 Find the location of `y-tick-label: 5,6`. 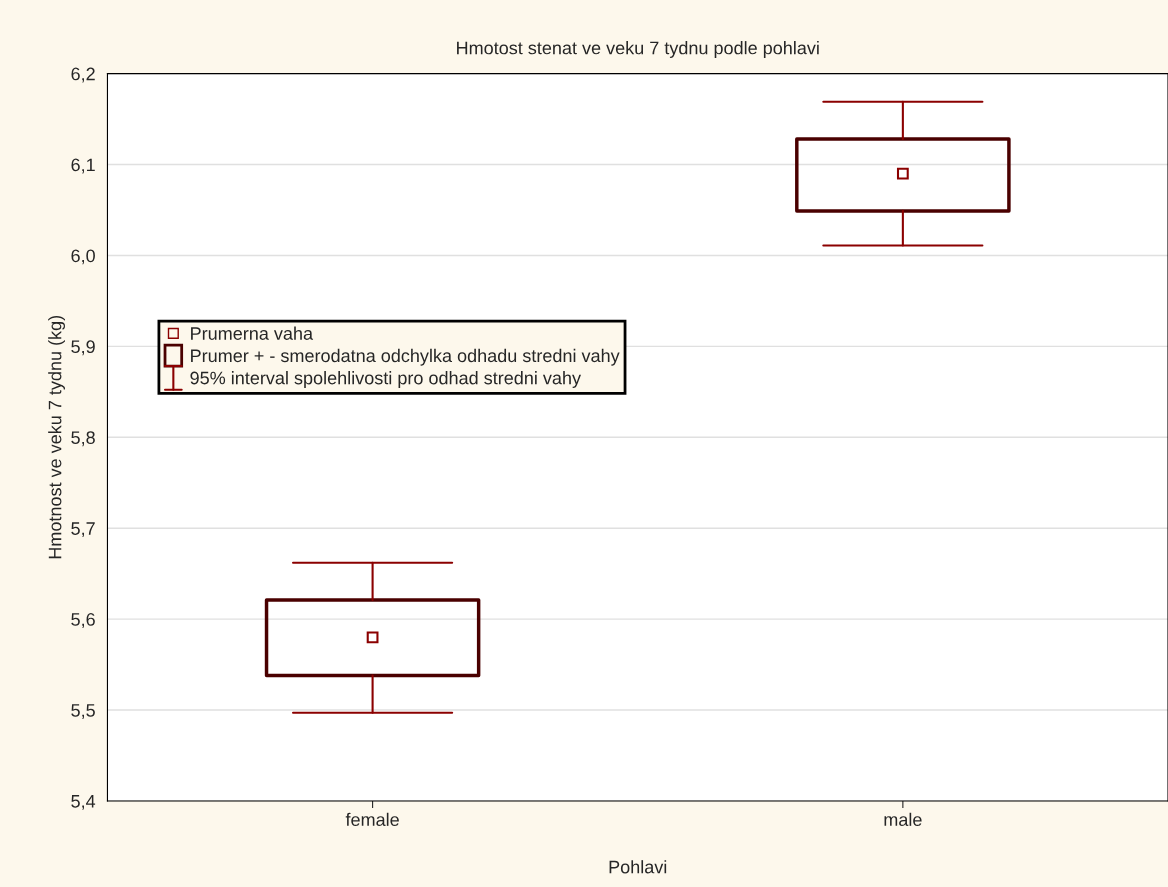

y-tick-label: 5,6 is located at coordinates (83, 620).